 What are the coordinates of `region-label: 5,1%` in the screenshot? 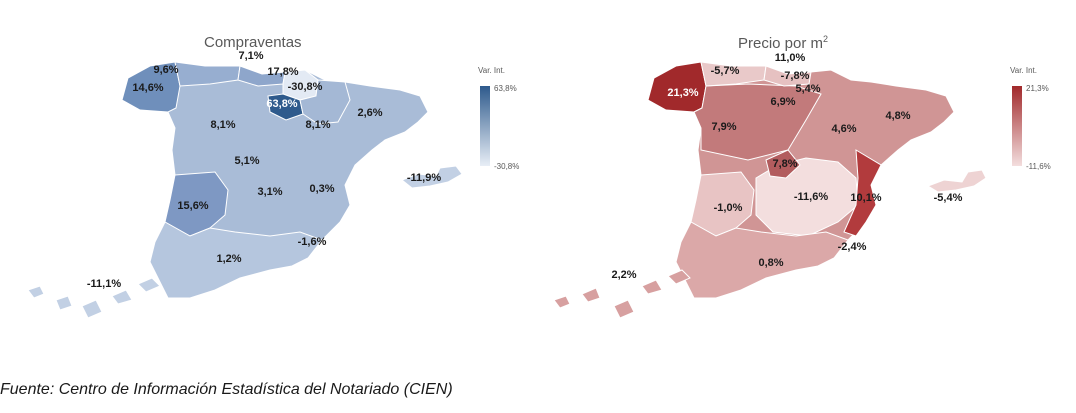 It's located at (247, 161).